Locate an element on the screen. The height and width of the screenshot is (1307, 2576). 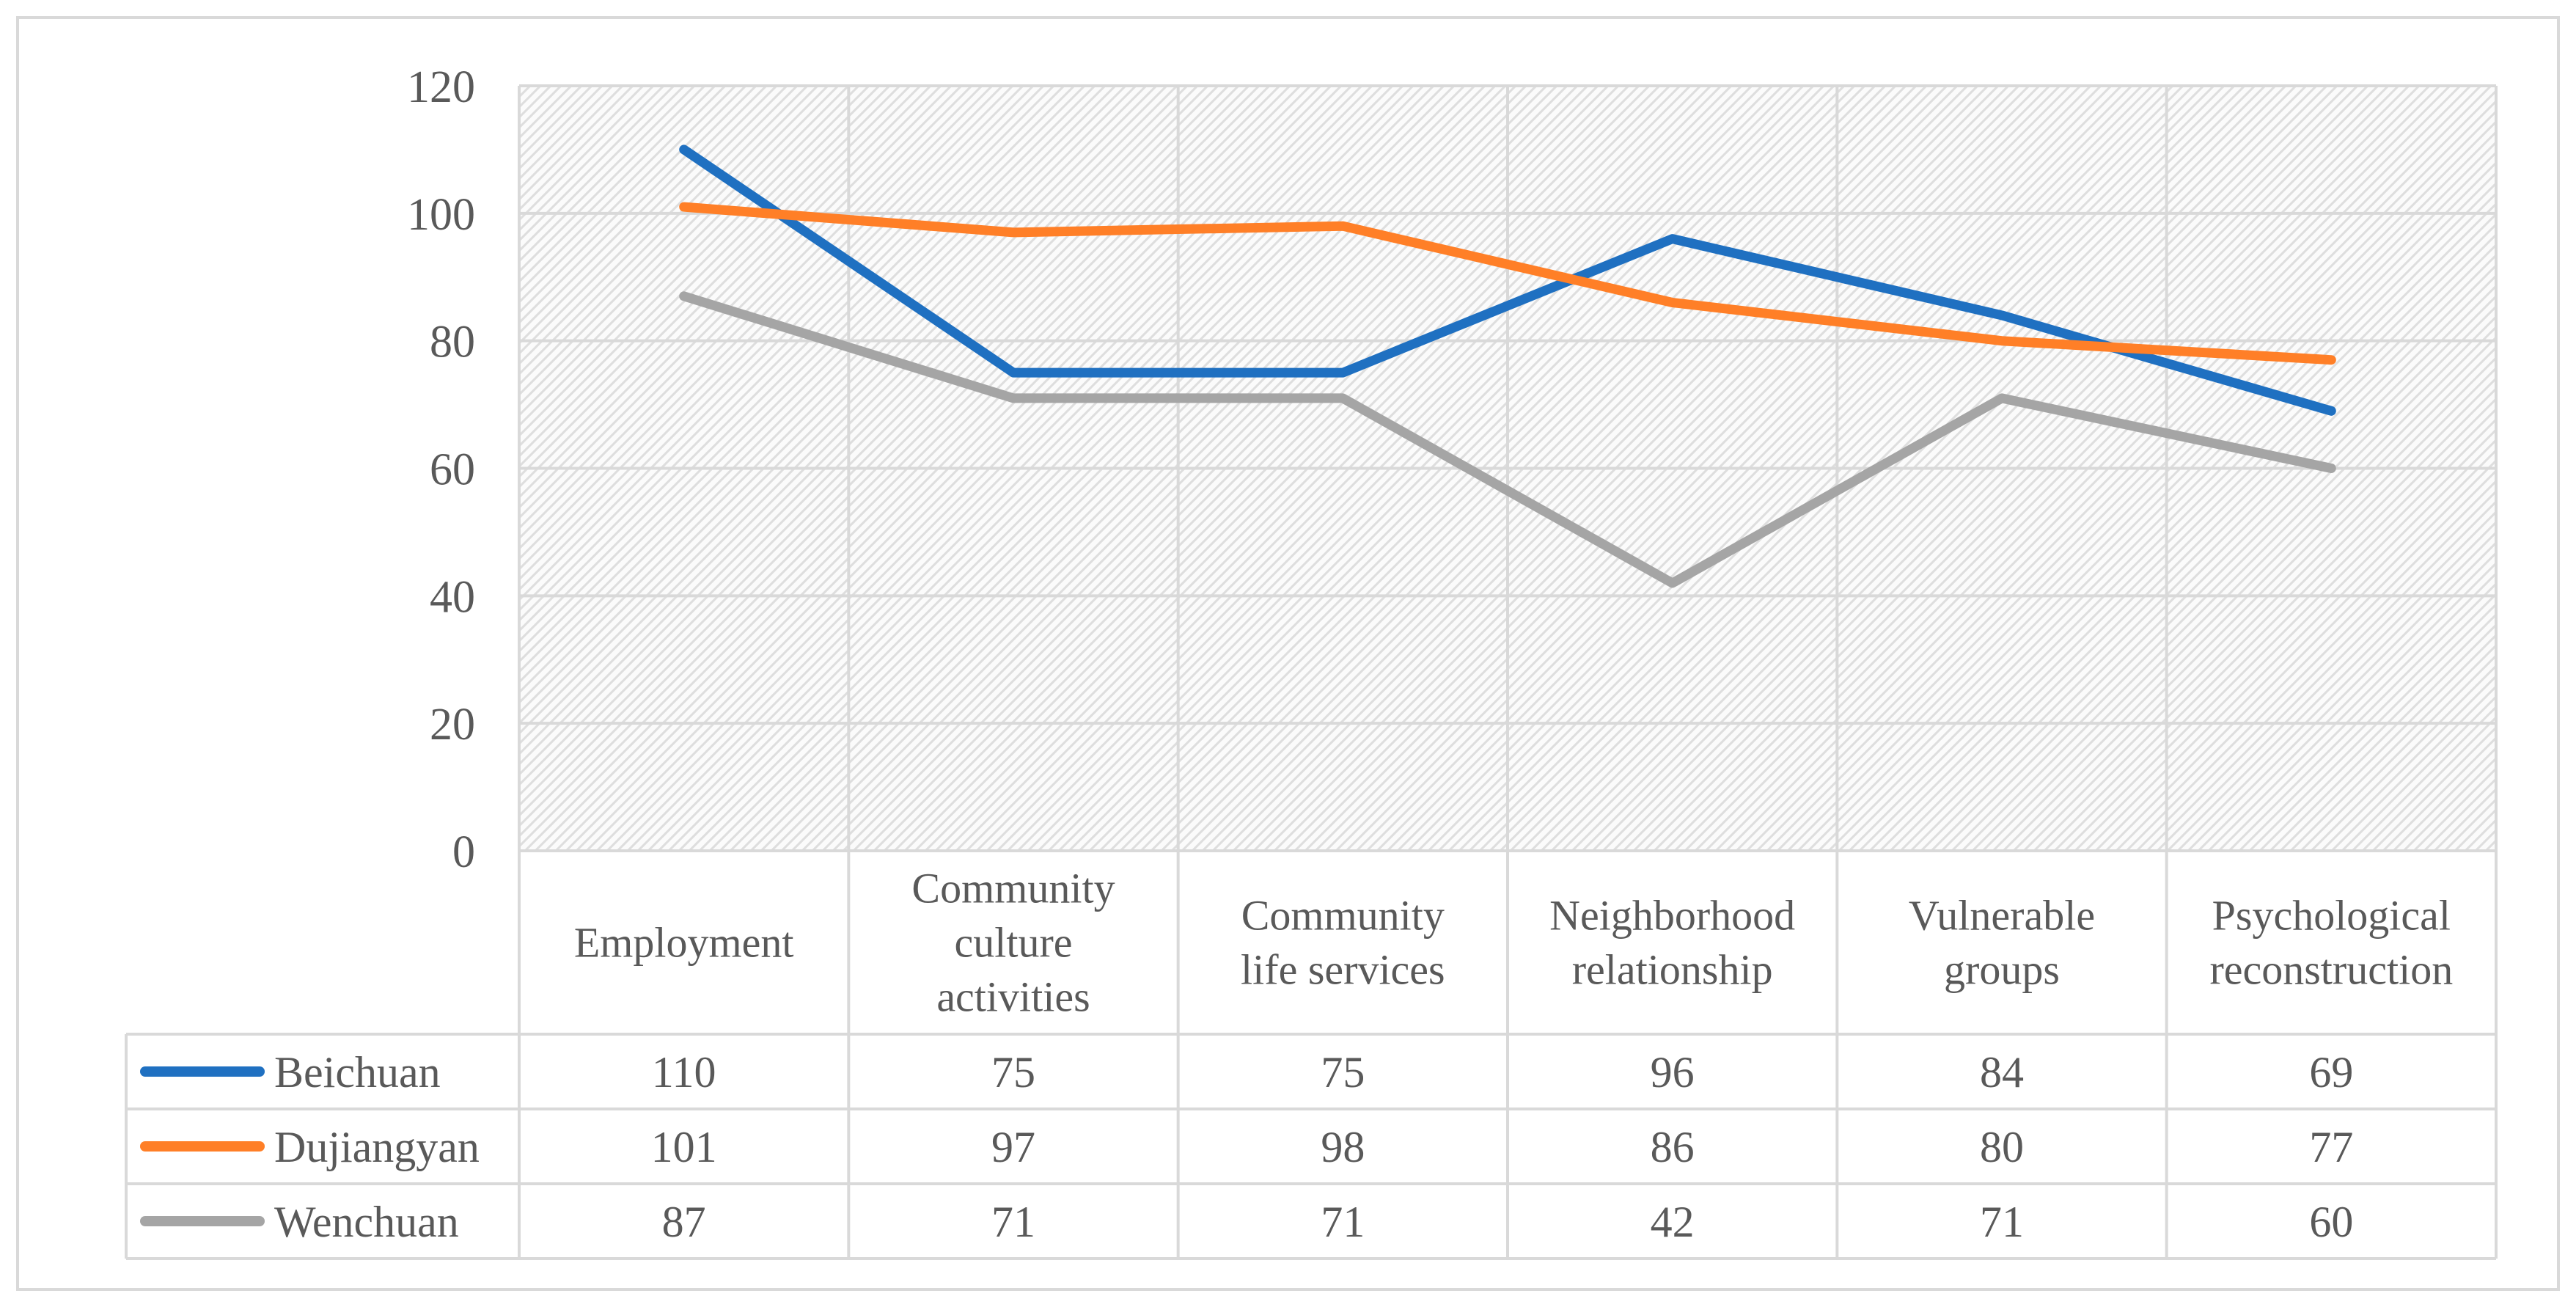
category-label-2: Community life services is located at coordinates (1343, 943).